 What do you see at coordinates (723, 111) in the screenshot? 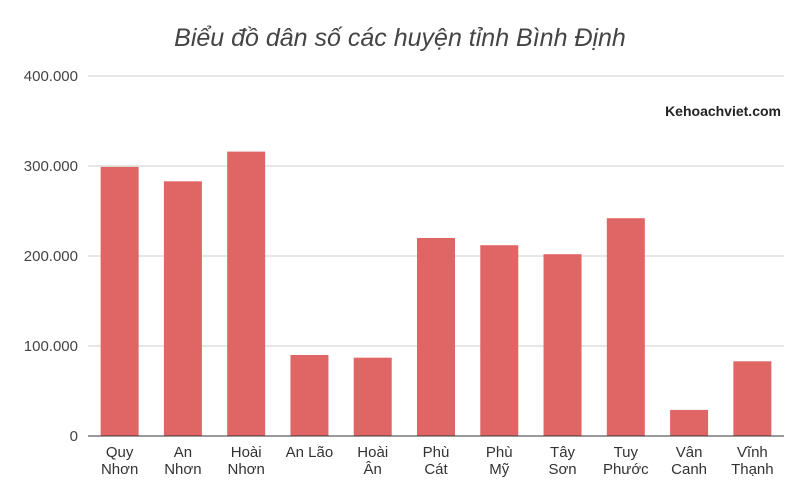
I see `watermark-text: Kehoachviet.com` at bounding box center [723, 111].